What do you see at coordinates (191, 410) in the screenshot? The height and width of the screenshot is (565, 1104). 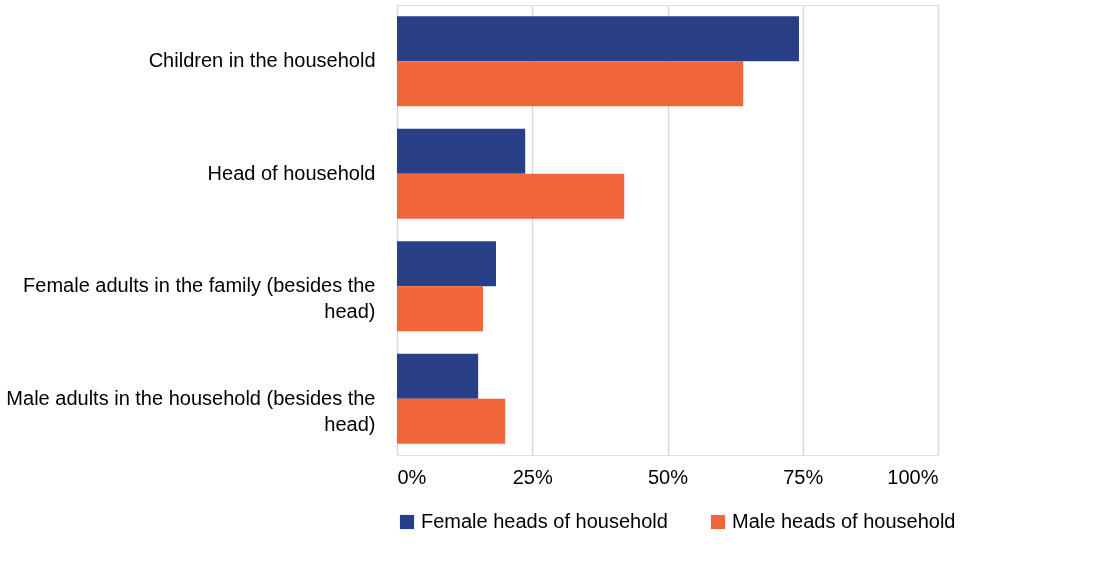 I see `y-tick-label: Male adults in the household (besides the head)` at bounding box center [191, 410].